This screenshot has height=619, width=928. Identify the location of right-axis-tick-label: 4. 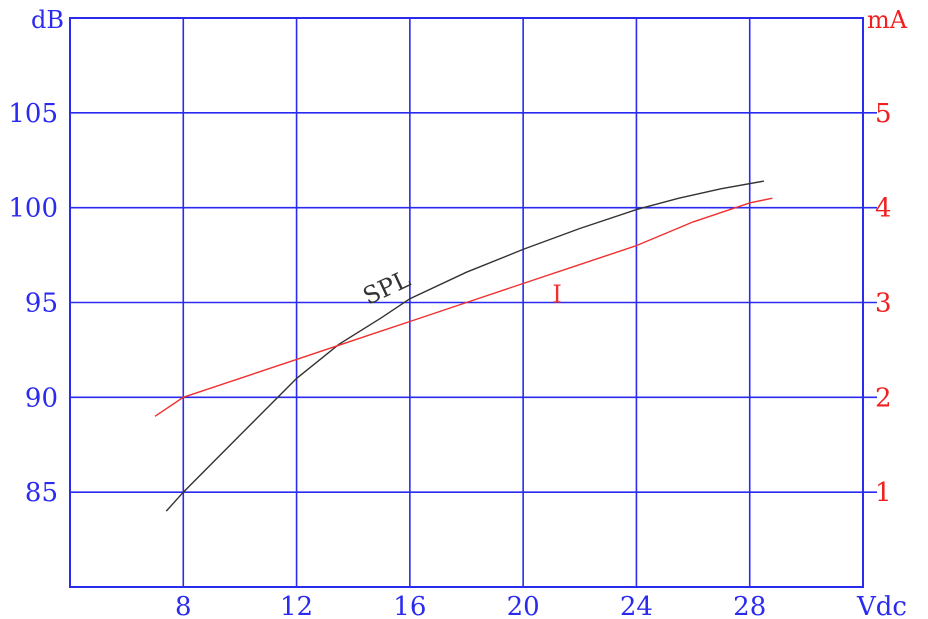
(883, 209).